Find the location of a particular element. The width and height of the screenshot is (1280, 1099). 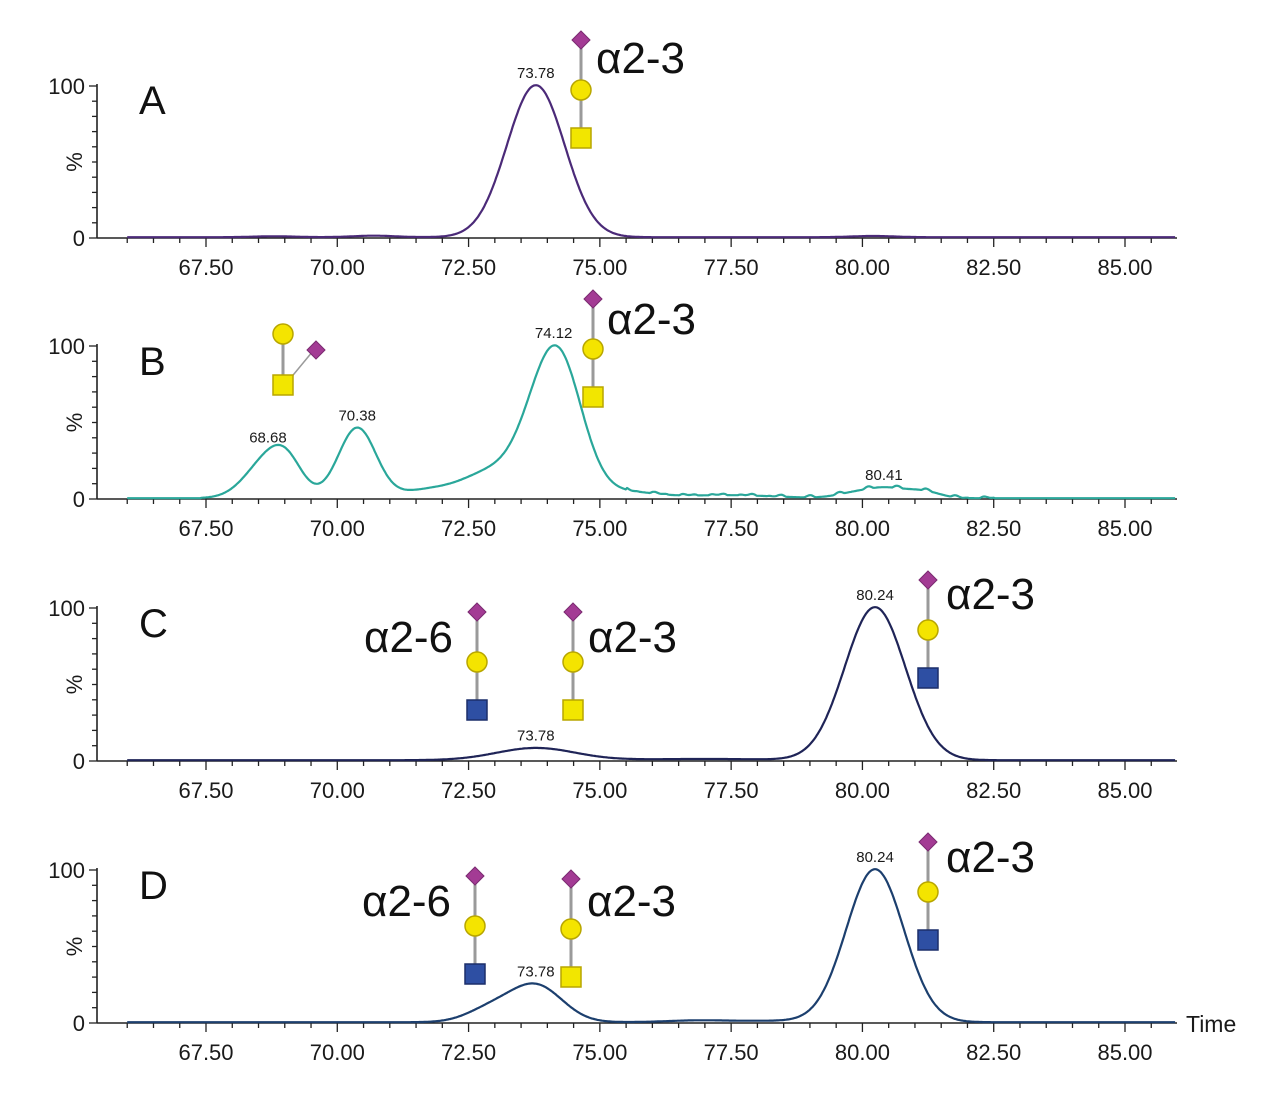

panel-a-1-sialic-acid-diamond is located at coordinates (581, 40).